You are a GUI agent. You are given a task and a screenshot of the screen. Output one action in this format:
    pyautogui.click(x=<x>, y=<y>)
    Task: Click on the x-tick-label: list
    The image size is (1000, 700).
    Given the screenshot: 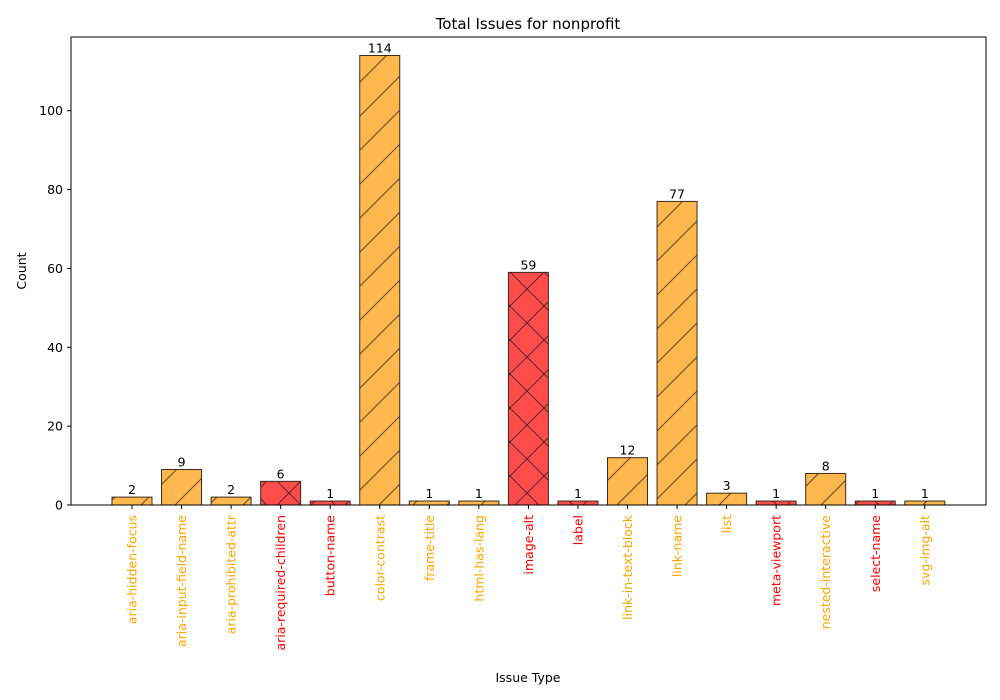 What is the action you would take?
    pyautogui.click(x=726, y=524)
    